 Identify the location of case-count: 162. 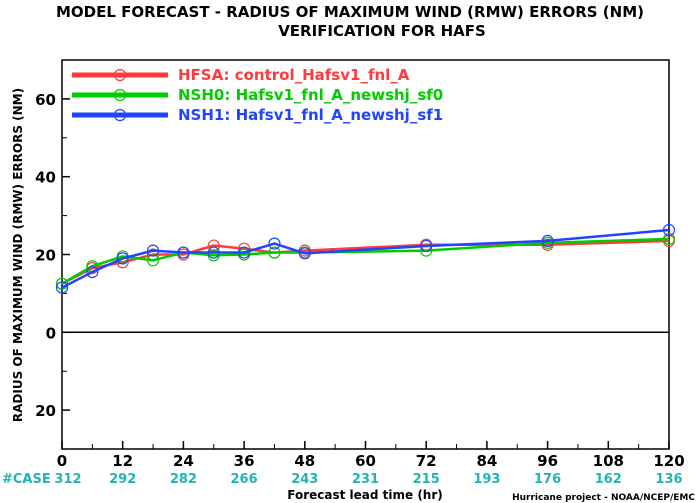
(608, 479).